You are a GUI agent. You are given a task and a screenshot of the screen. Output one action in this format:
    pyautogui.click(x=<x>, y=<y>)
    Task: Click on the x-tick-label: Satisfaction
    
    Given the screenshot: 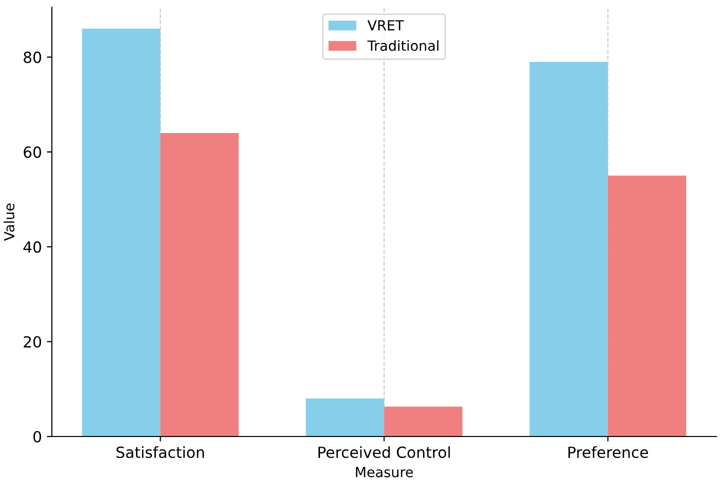 What is the action you would take?
    pyautogui.click(x=160, y=452)
    